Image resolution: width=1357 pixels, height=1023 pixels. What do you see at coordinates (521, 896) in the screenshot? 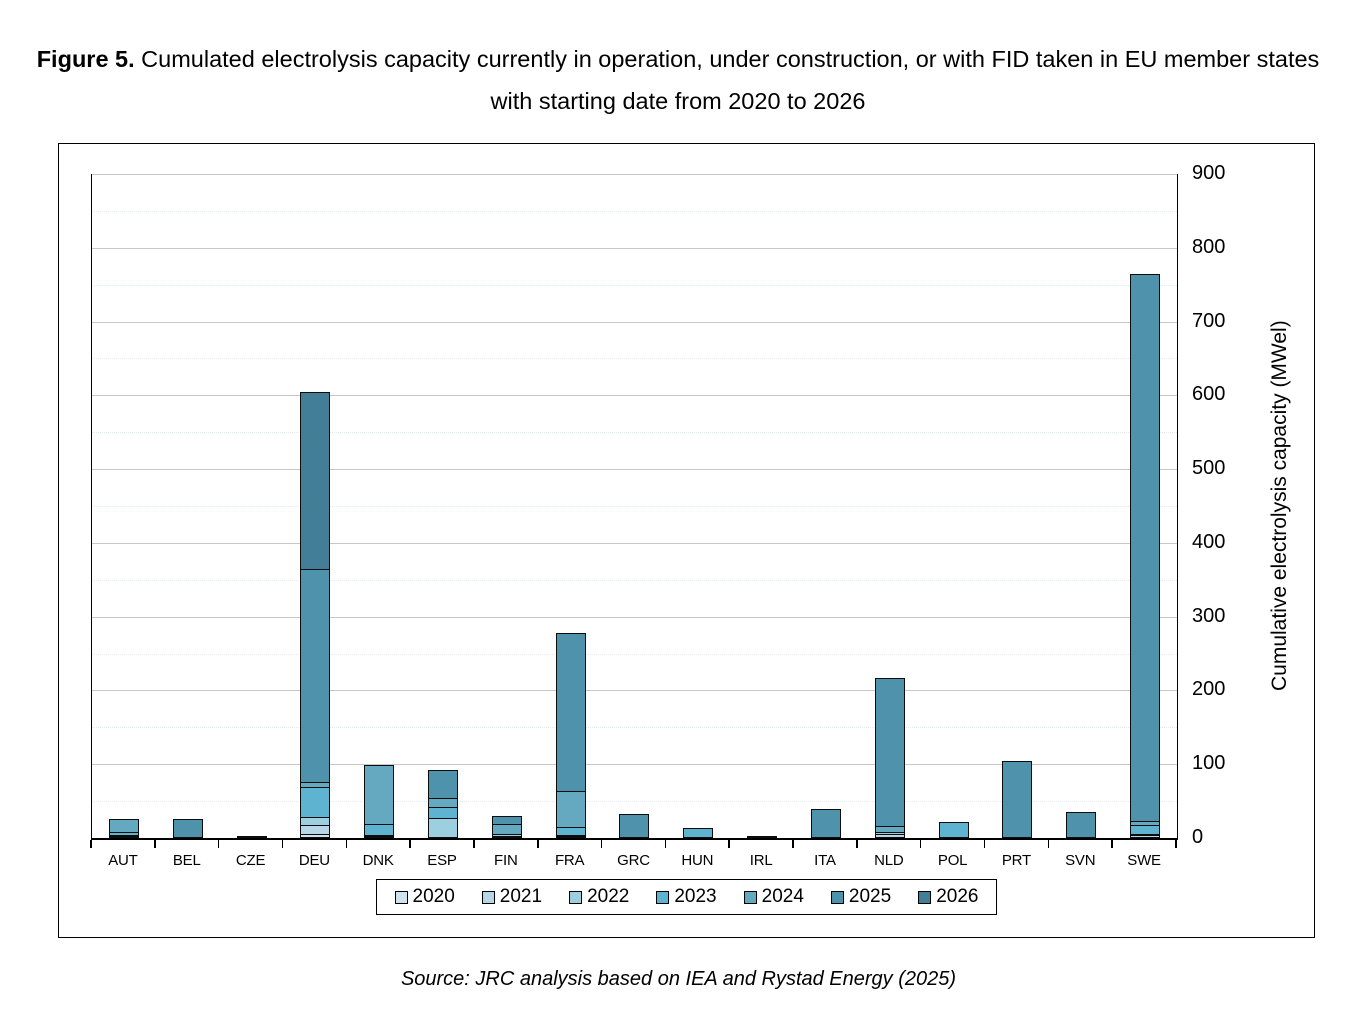
I see `legend-label-2021: 2021` at bounding box center [521, 896].